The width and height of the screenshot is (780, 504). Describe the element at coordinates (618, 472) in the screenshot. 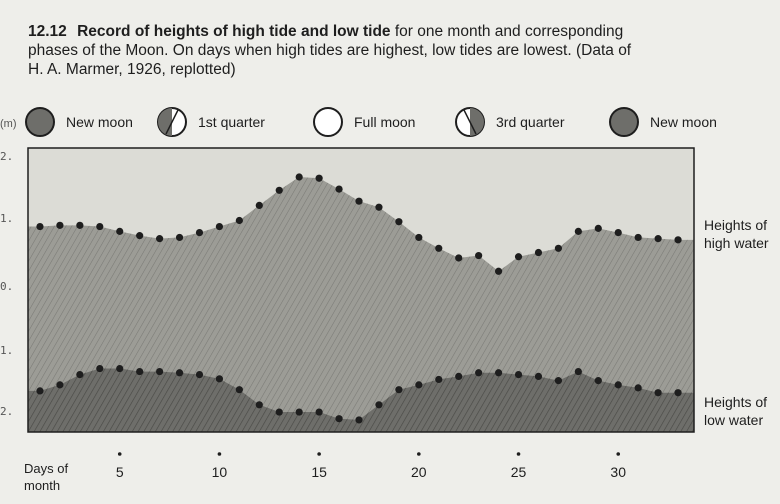

I see `x-tick-label: 30` at that location.